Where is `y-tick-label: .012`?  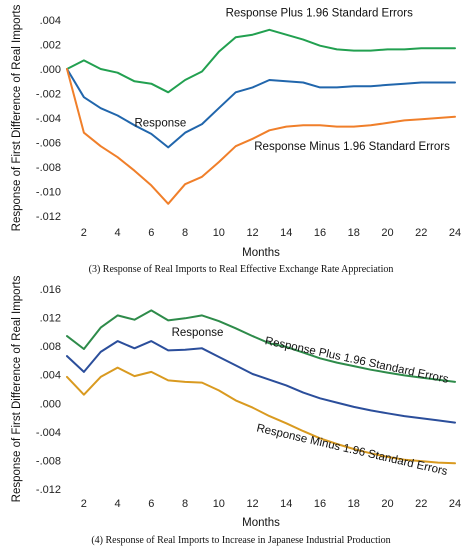 y-tick-label: .012 is located at coordinates (50, 319).